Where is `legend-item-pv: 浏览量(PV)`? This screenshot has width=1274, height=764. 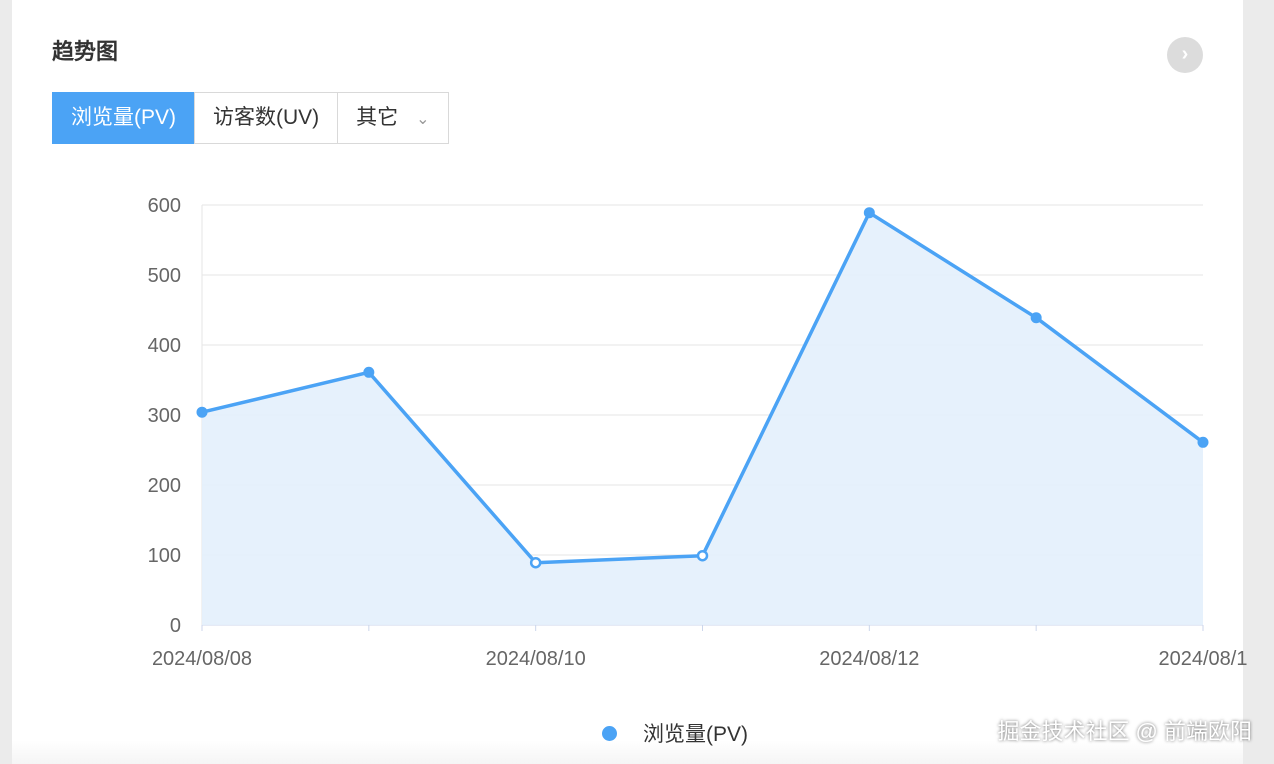
legend-item-pv: 浏览量(PV) is located at coordinates (675, 733).